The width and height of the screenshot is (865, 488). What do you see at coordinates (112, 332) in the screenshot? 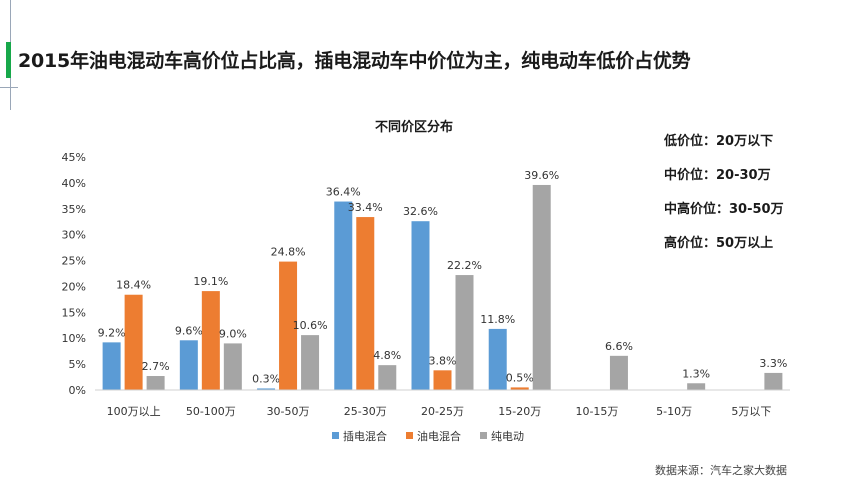
I see `data-label: 9.2%` at bounding box center [112, 332].